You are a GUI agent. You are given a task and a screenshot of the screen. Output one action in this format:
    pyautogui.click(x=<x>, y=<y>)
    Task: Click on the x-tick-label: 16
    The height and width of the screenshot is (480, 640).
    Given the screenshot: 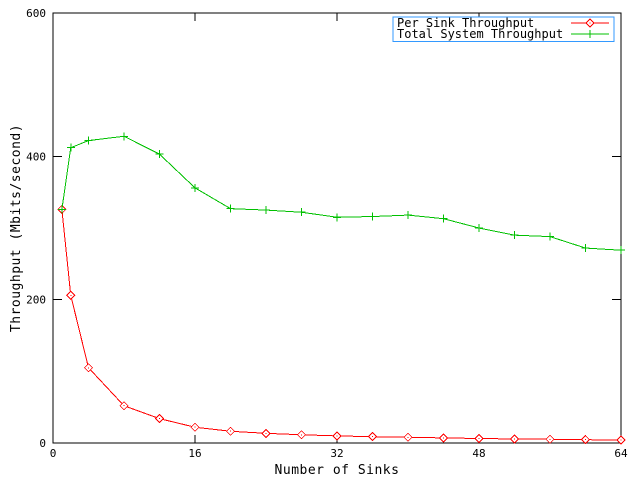 What is the action you would take?
    pyautogui.click(x=194, y=453)
    